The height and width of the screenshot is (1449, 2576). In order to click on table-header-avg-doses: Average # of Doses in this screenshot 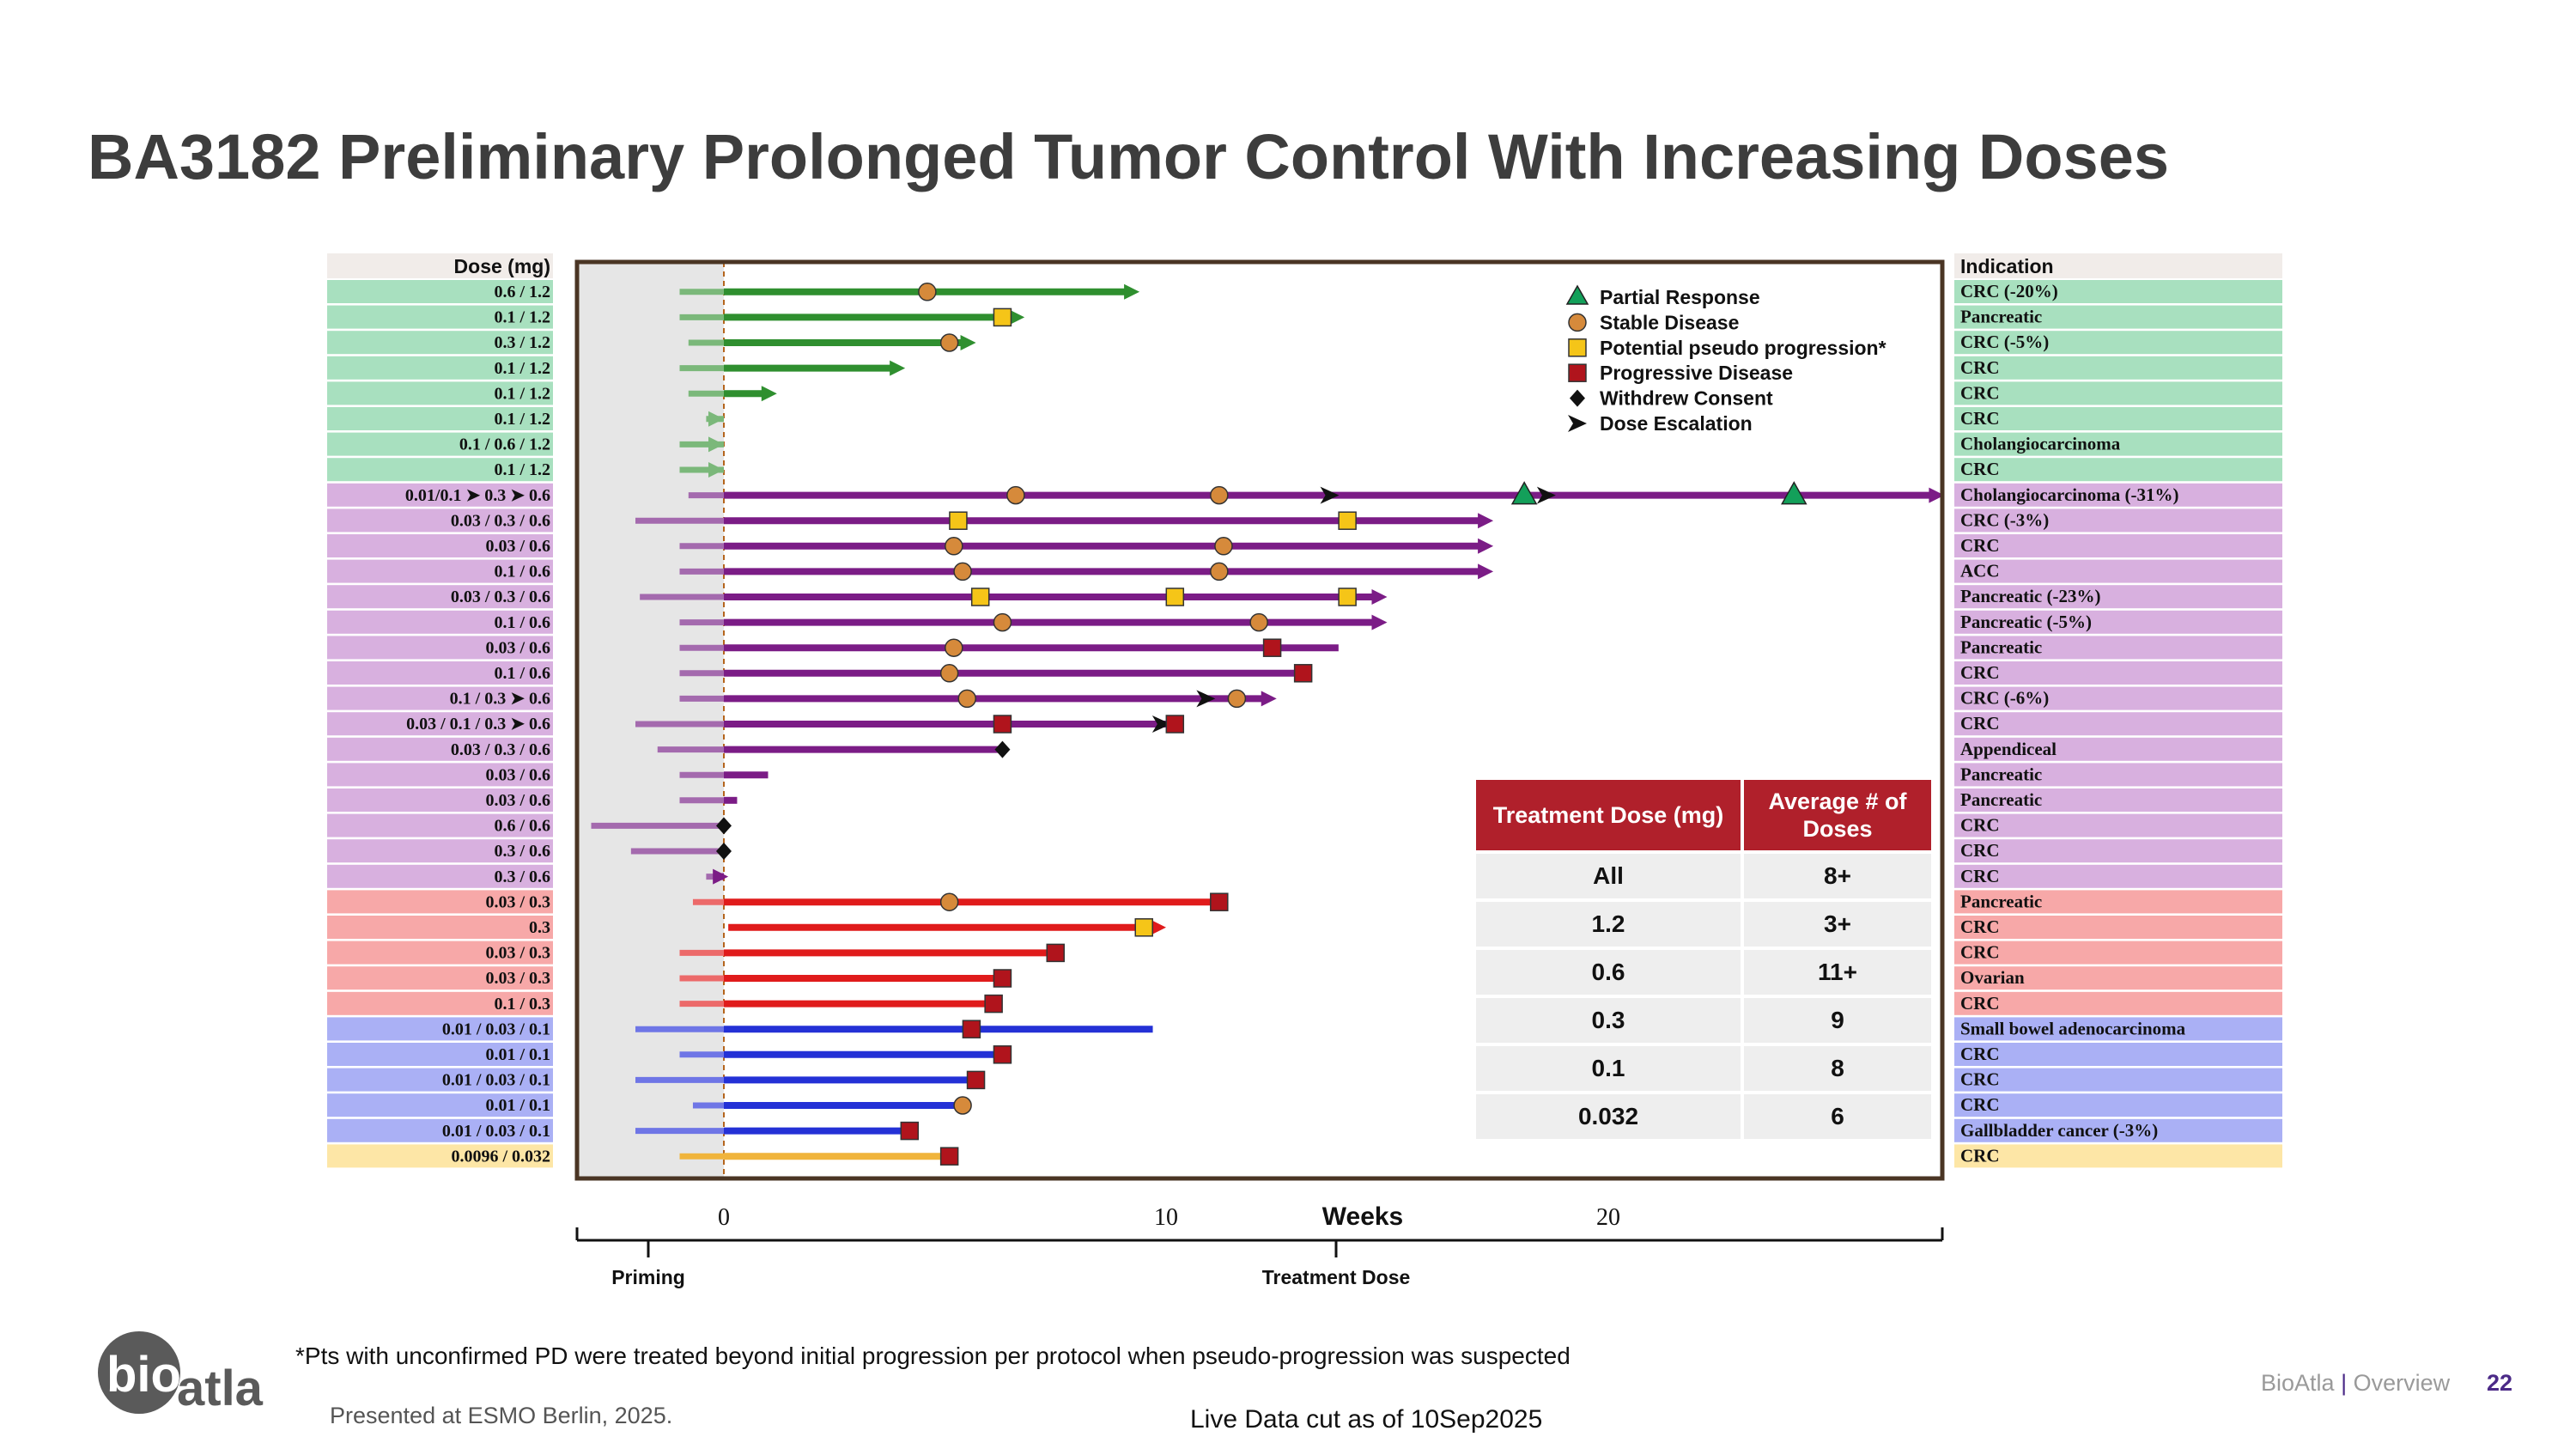, I will do `click(1837, 815)`.